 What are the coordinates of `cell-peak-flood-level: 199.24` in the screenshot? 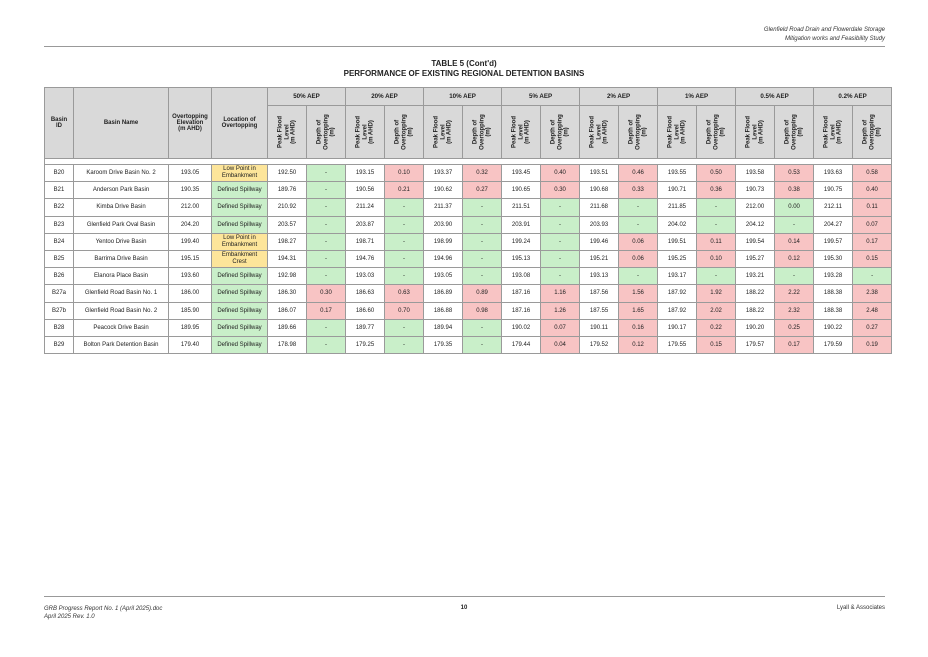 It's located at (521, 241).